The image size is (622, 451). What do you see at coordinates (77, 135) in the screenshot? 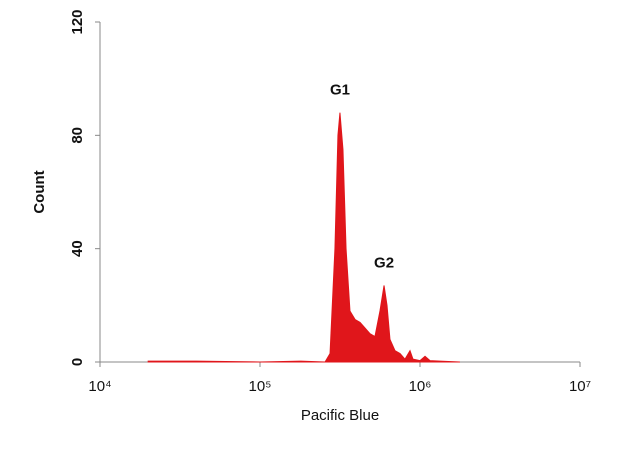
I see `y-tick-label: 80` at bounding box center [77, 135].